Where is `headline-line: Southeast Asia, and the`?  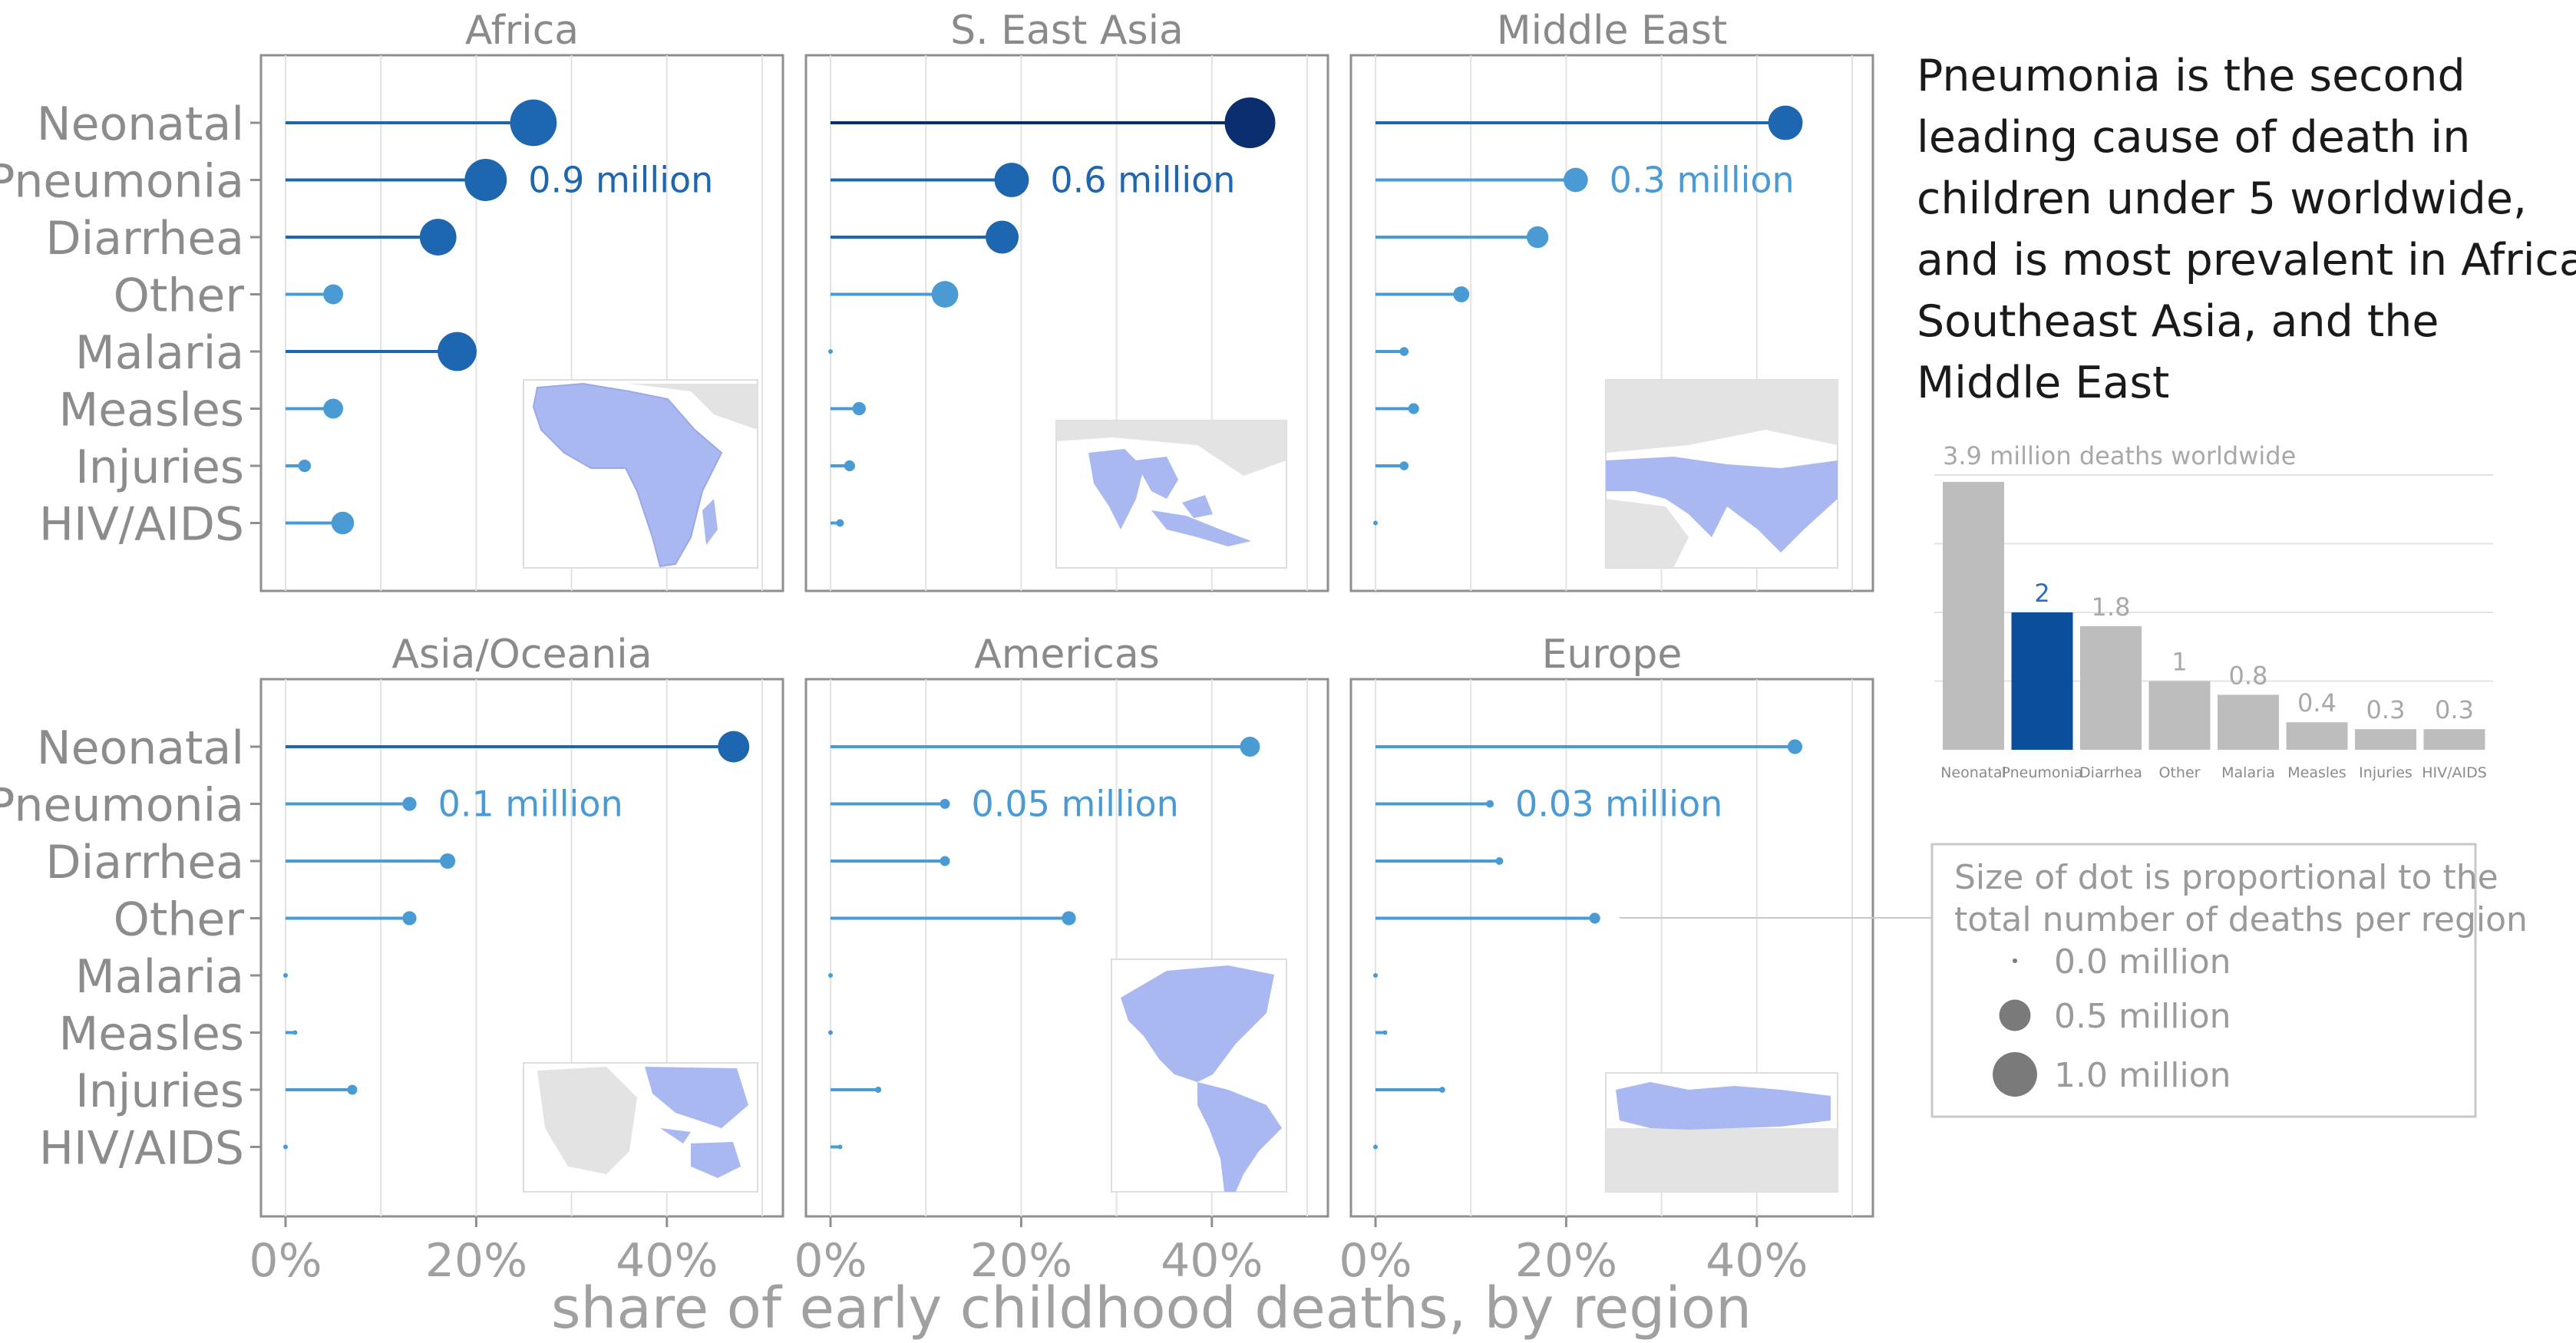
headline-line: Southeast Asia, and the is located at coordinates (2178, 321).